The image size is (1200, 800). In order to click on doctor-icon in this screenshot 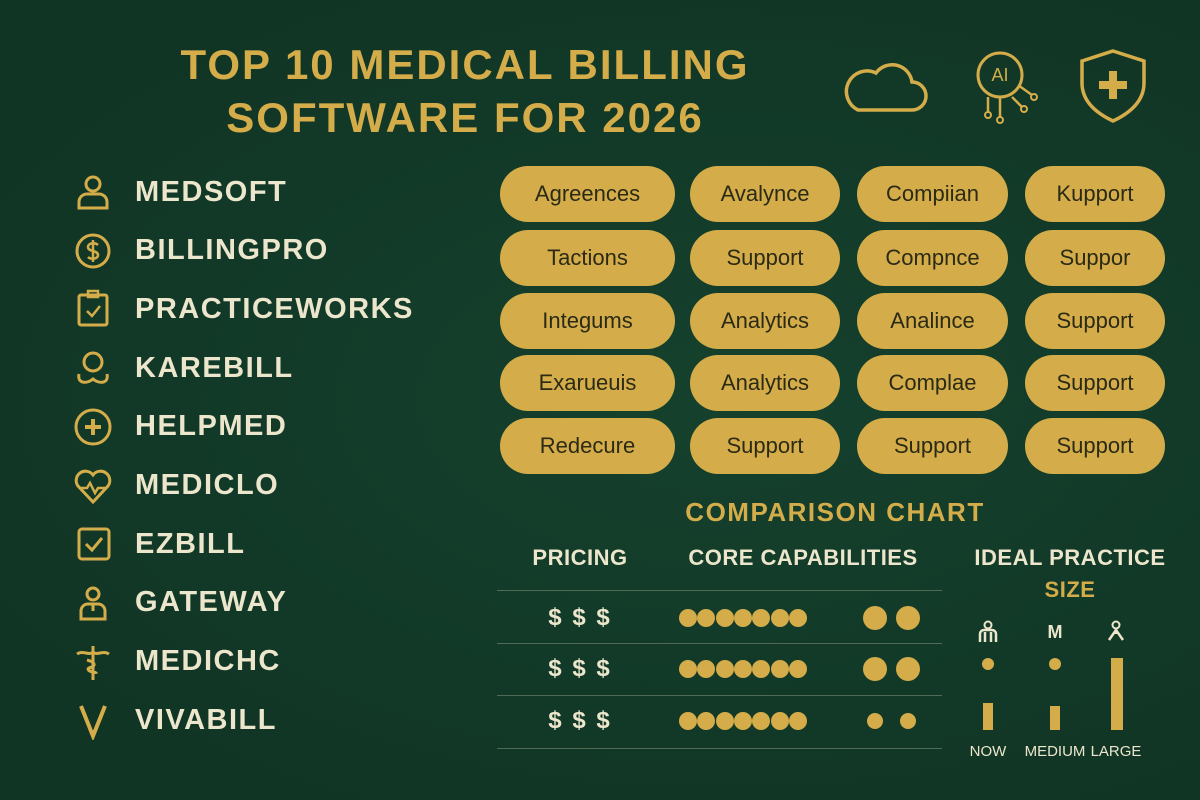, I will do `click(93, 603)`.